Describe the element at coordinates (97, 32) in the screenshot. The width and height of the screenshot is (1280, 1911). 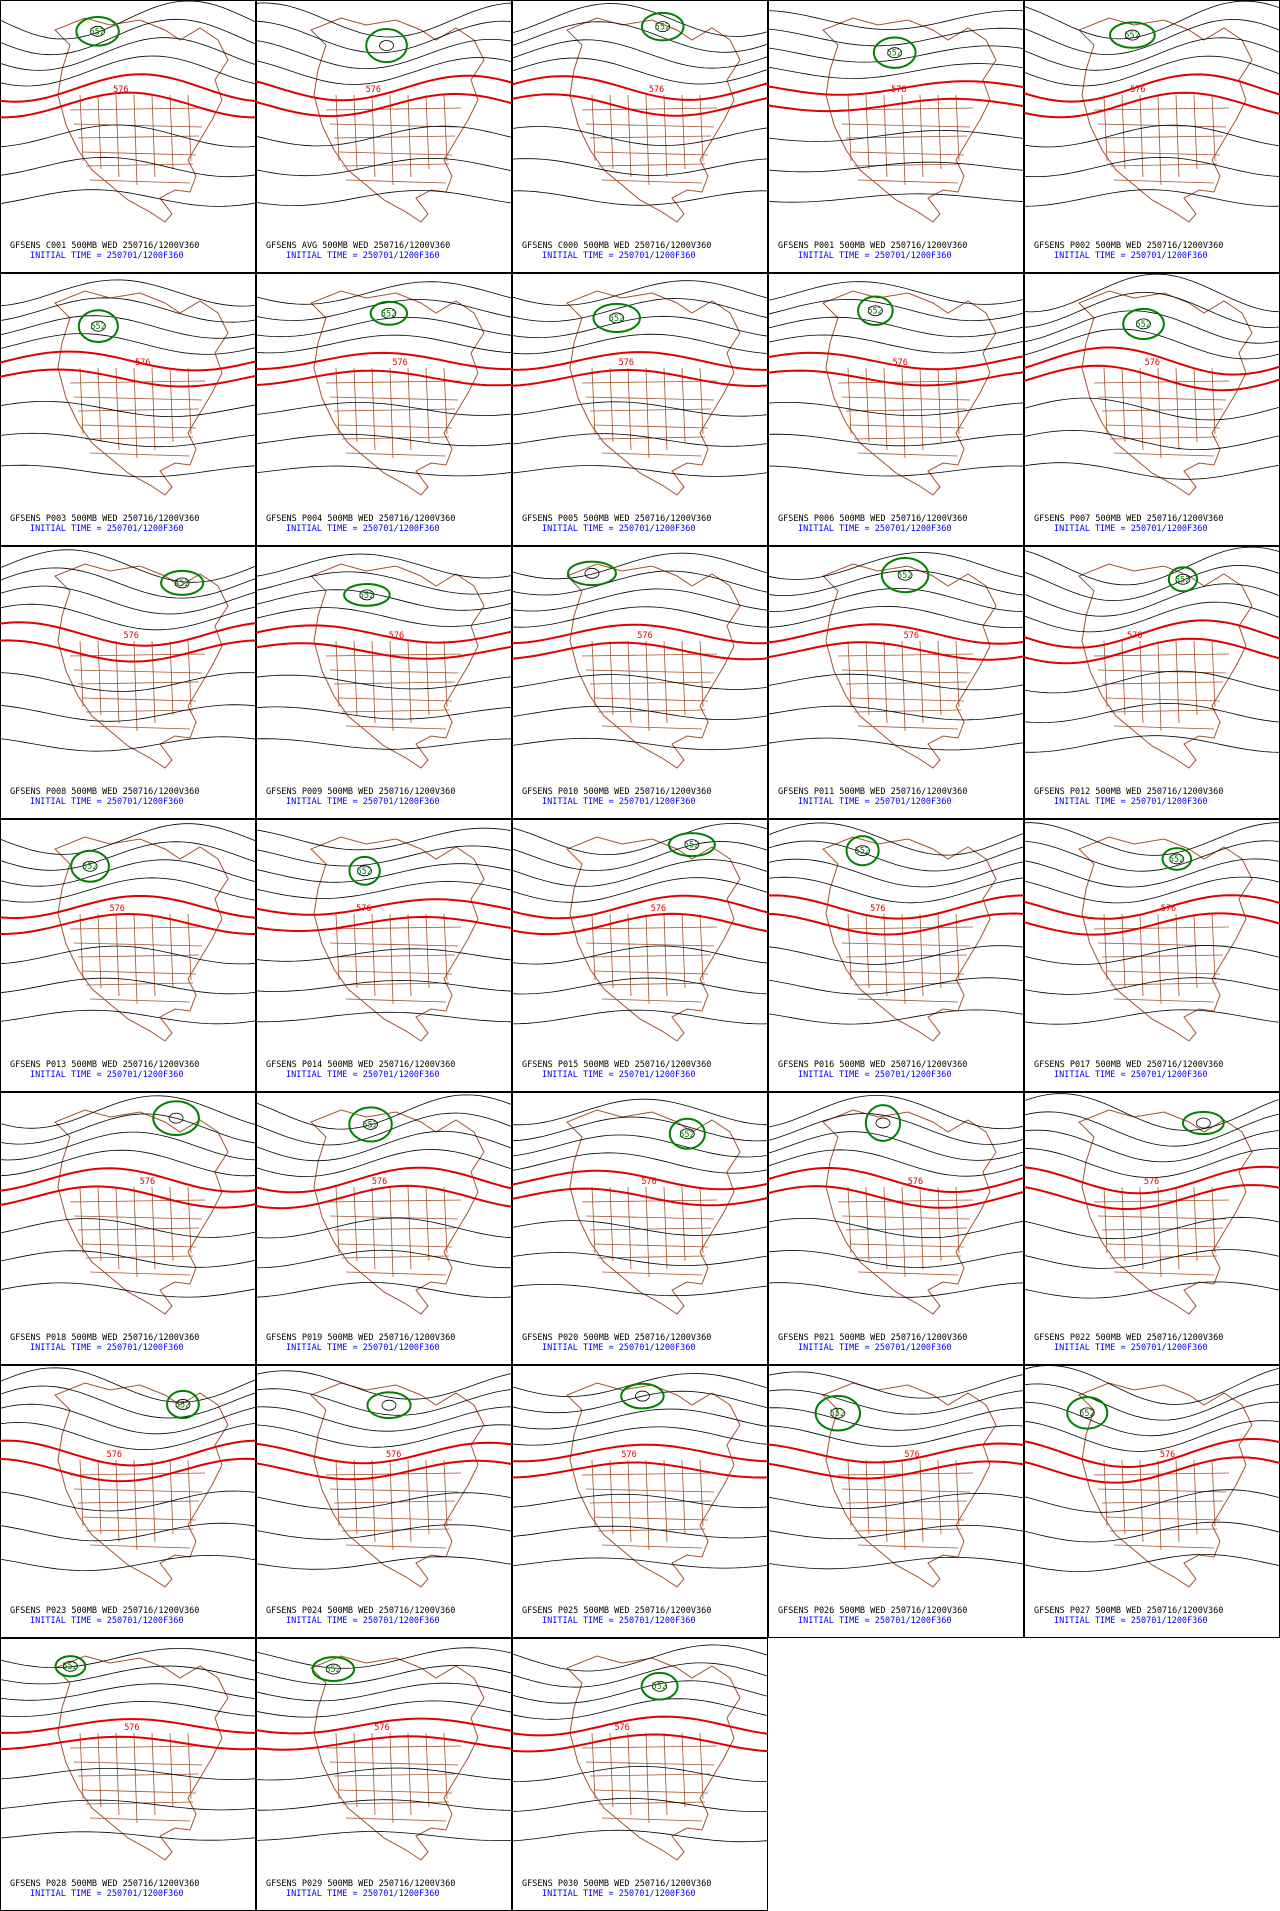
I see `contour-label: 552` at that location.